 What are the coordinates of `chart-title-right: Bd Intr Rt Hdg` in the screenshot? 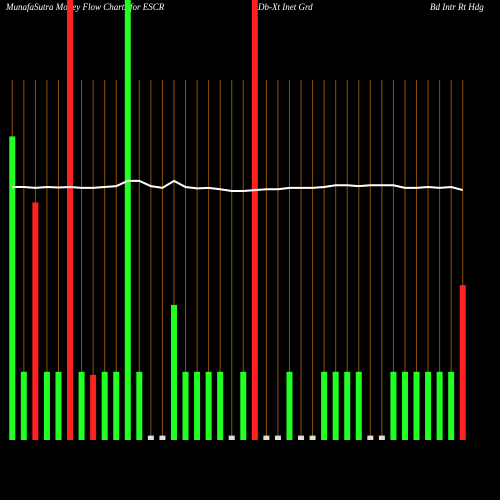 It's located at (457, 7).